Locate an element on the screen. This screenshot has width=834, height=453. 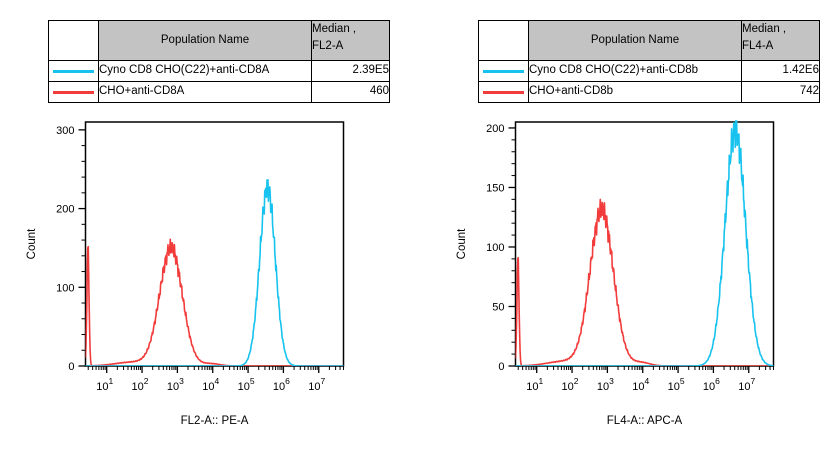
svg-text: FL4-A:: APC-A is located at coordinates (645, 421).